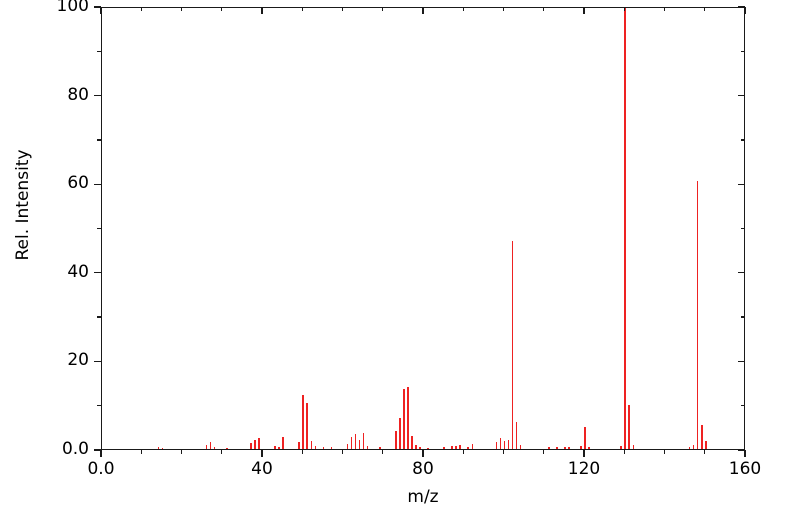 The image size is (799, 516). I want to click on x-tick-label: 120, so click(584, 469).